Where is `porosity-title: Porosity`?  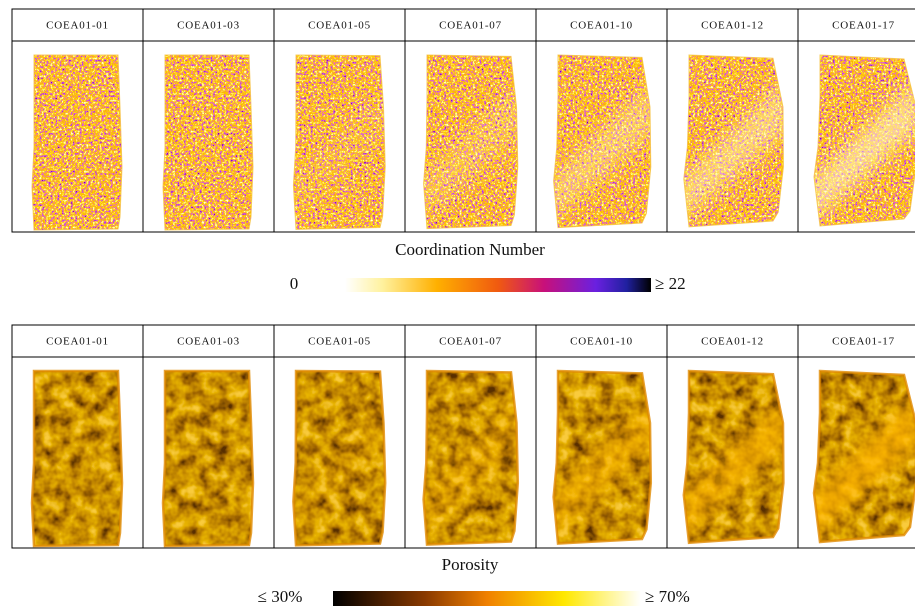
porosity-title: Porosity is located at coordinates (470, 564).